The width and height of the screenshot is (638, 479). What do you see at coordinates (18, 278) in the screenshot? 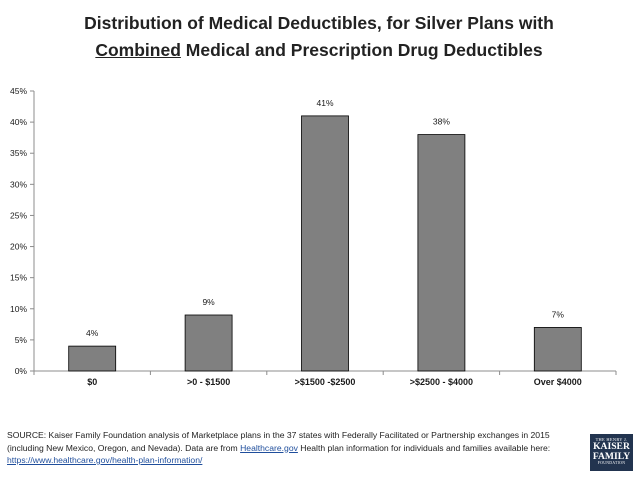
I see `y-tick-label: 15%` at bounding box center [18, 278].